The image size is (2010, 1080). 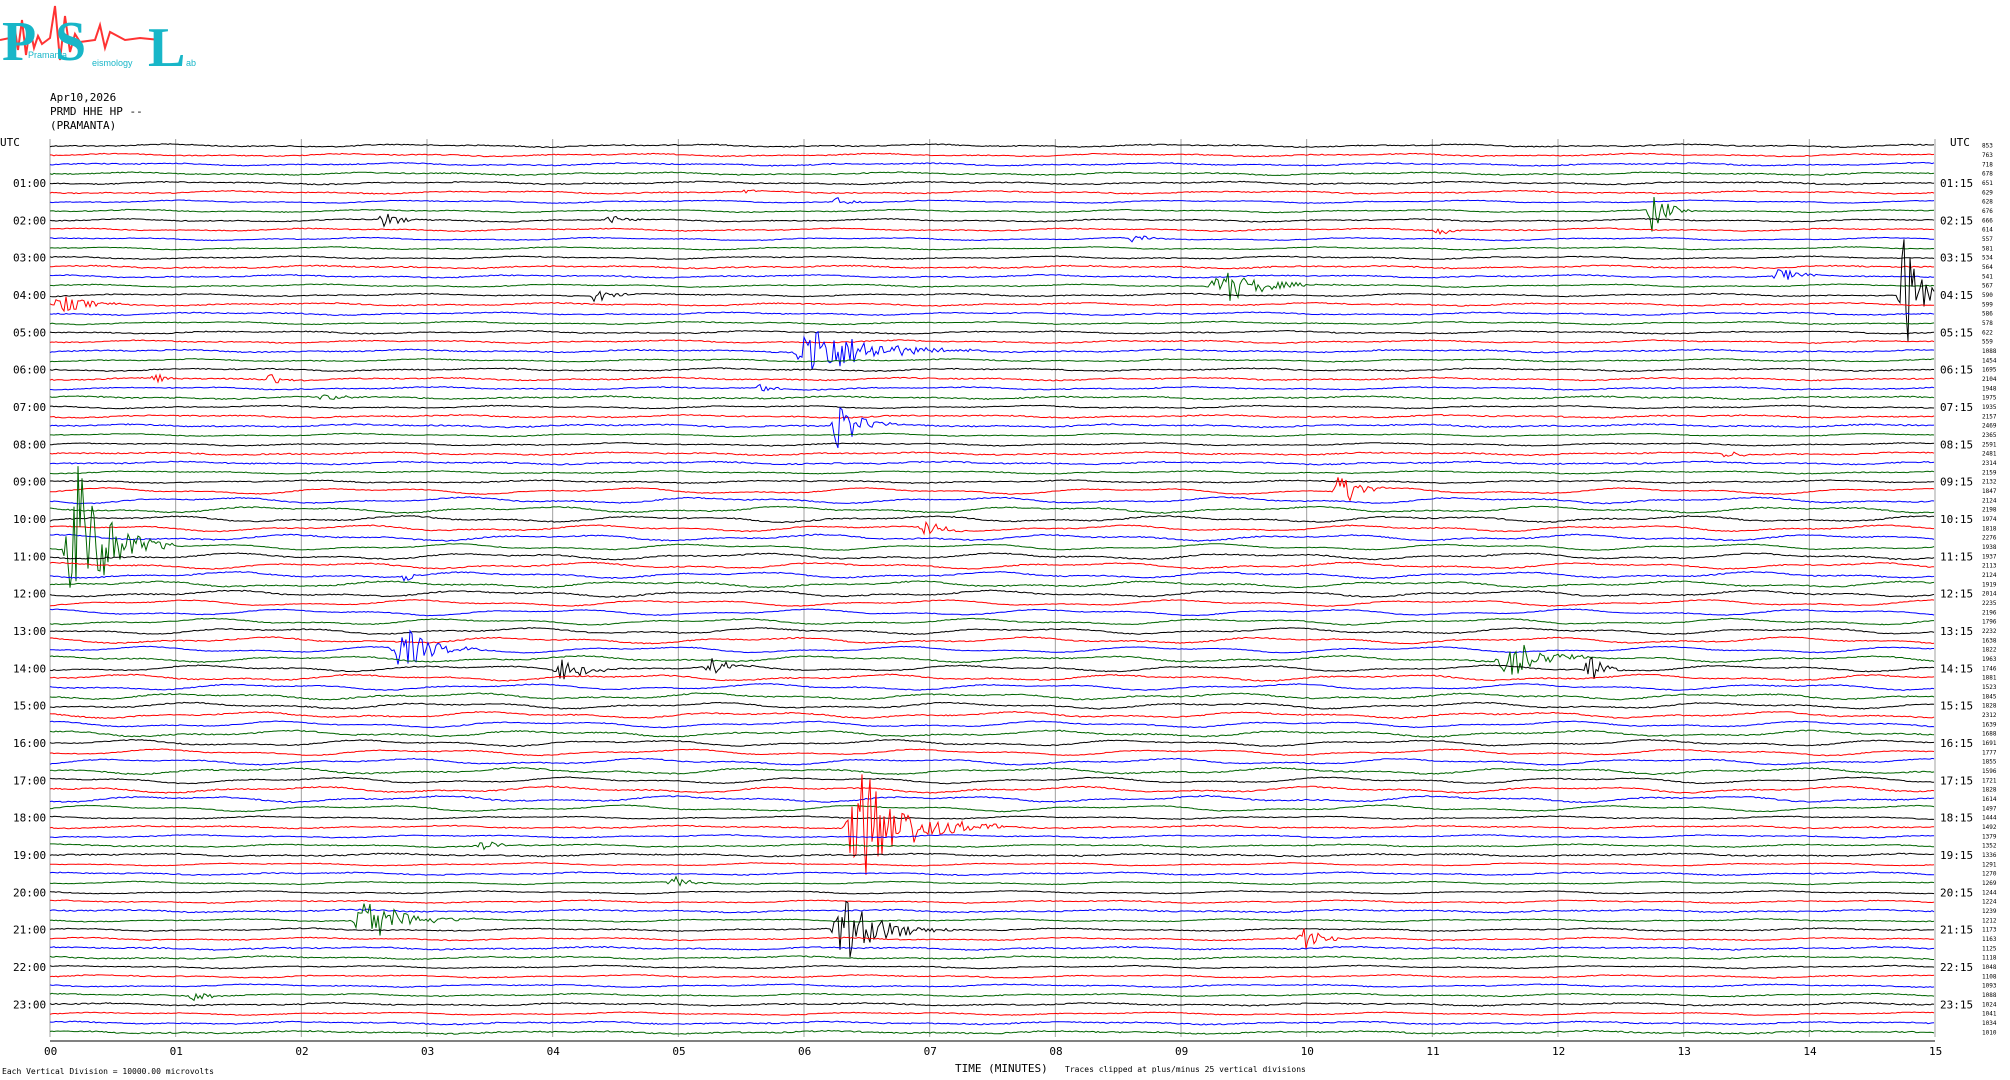 I want to click on trace-value: 1919, so click(x=1989, y=584).